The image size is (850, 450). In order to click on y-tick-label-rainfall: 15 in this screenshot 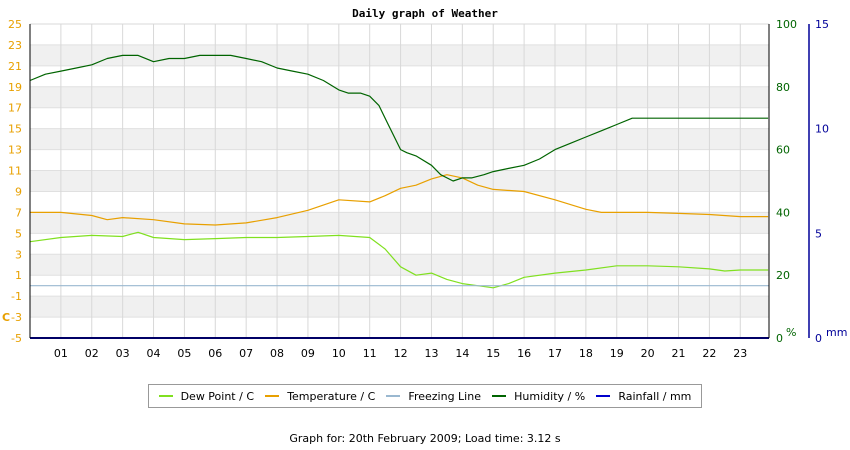, I will do `click(822, 24)`.